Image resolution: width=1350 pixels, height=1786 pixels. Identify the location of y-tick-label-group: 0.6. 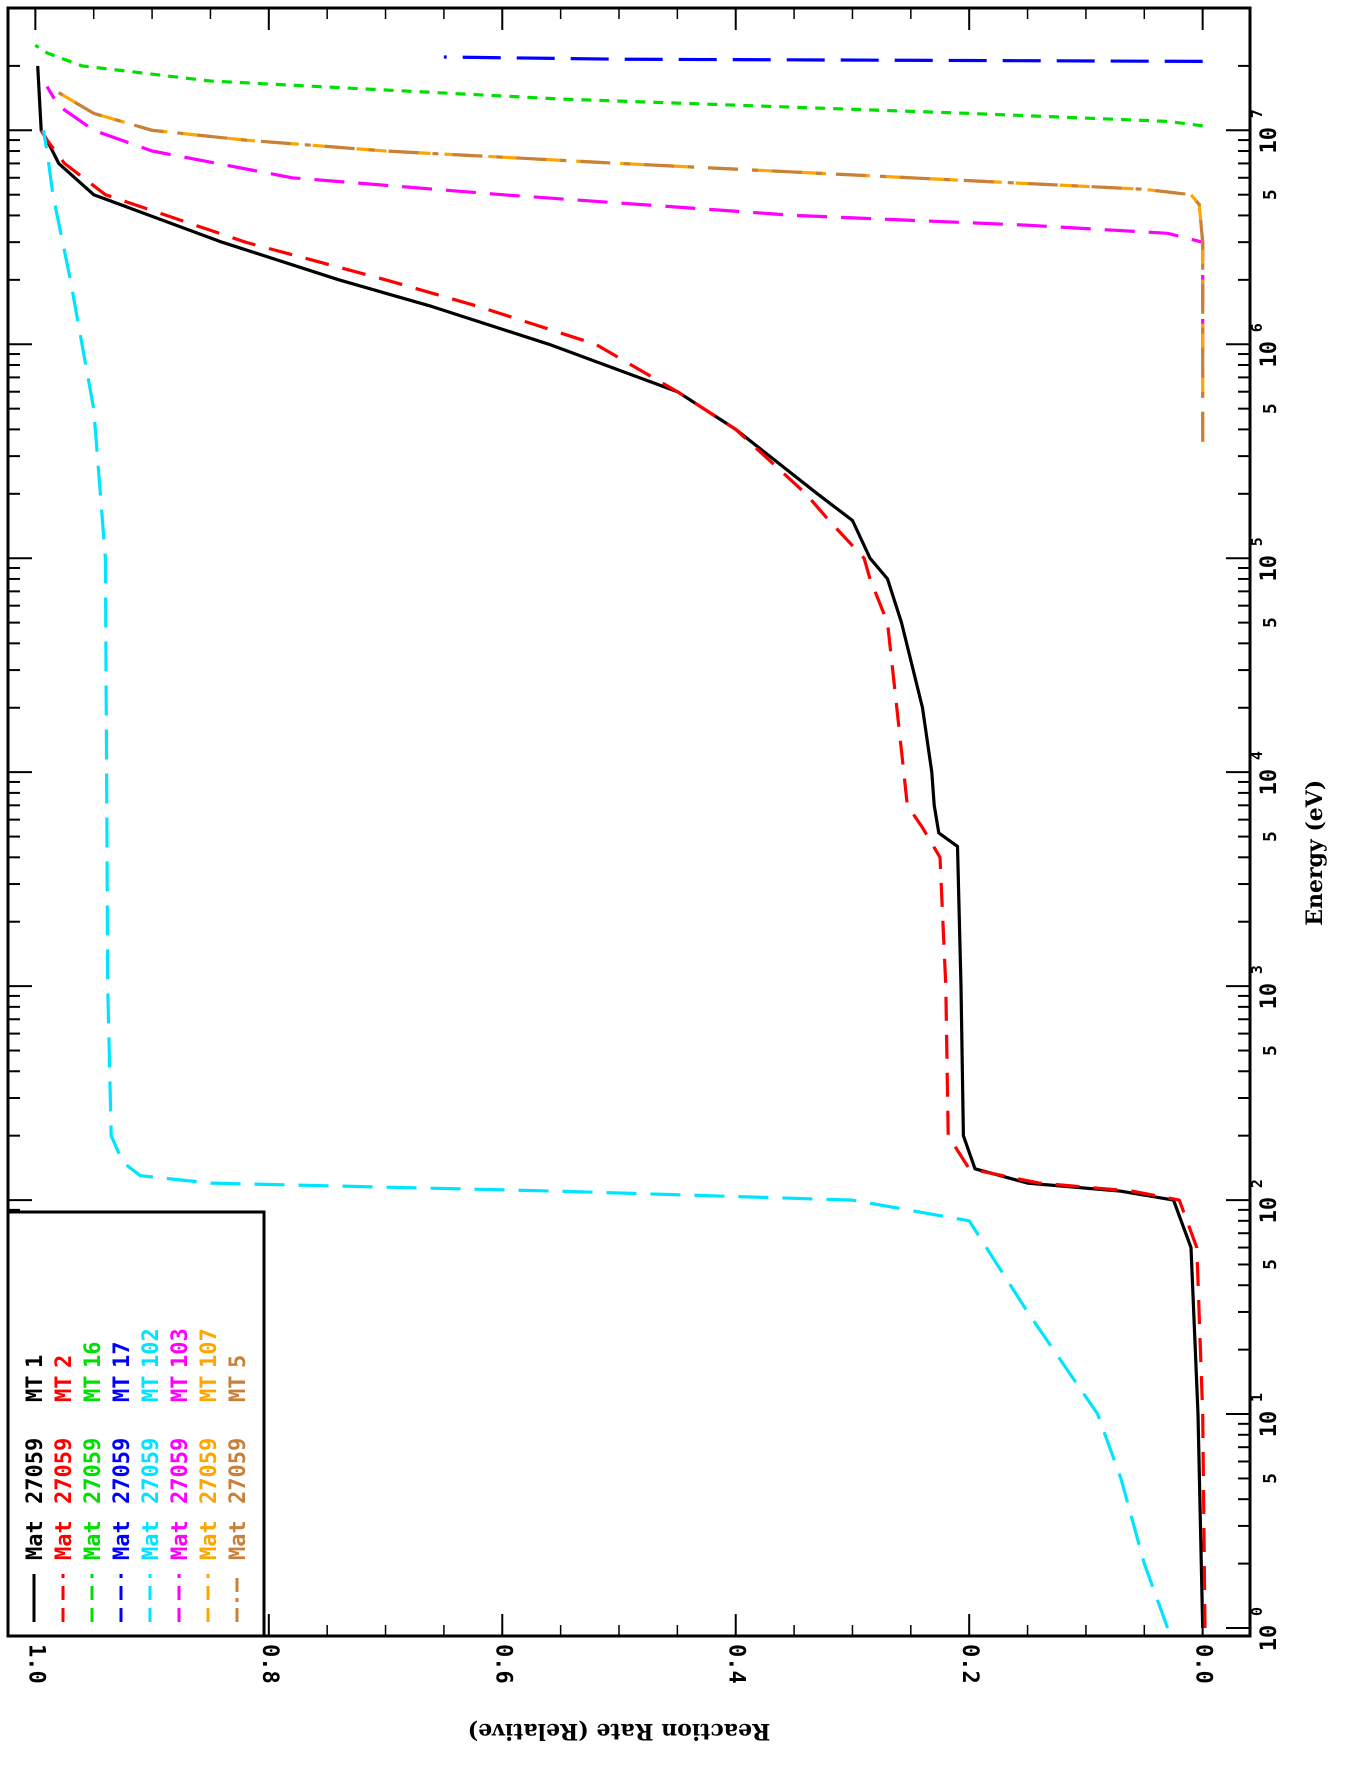
(502, 1664).